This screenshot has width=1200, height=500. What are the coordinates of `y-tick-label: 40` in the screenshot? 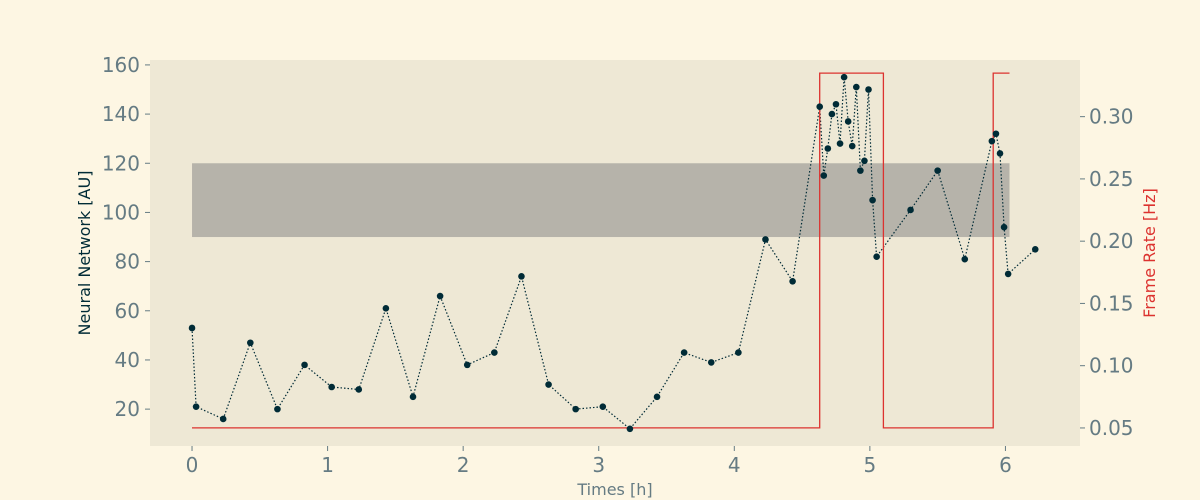 It's located at (127, 360).